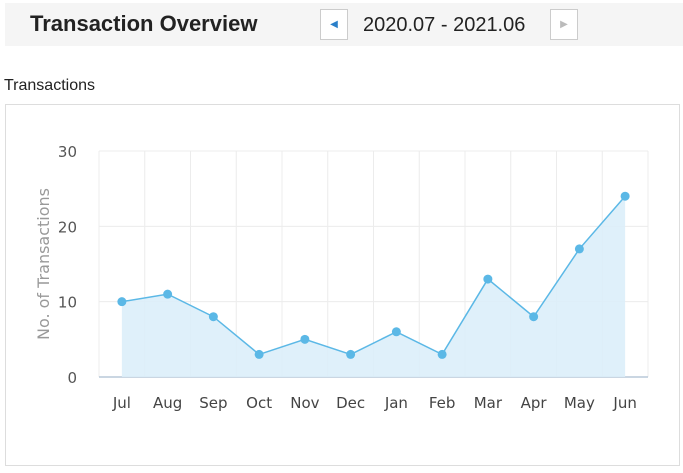 Image resolution: width=683 pixels, height=473 pixels. I want to click on x-tick-label: Nov, so click(304, 403).